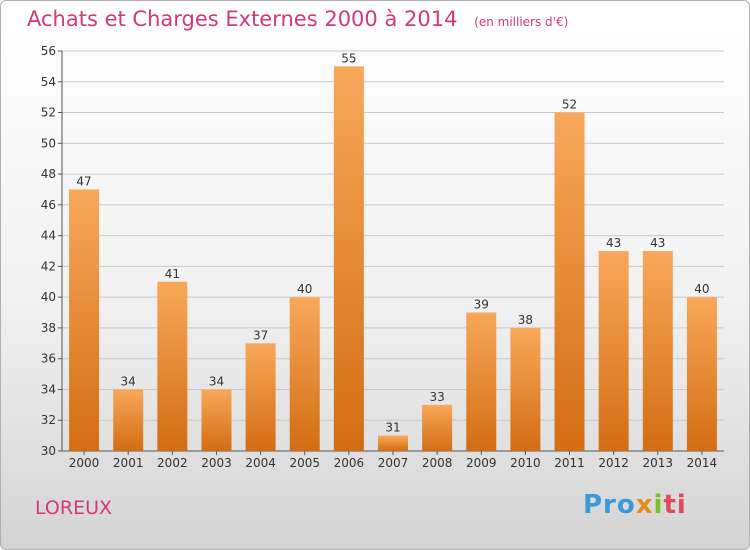  I want to click on logo-part-1: Pro, so click(609, 505).